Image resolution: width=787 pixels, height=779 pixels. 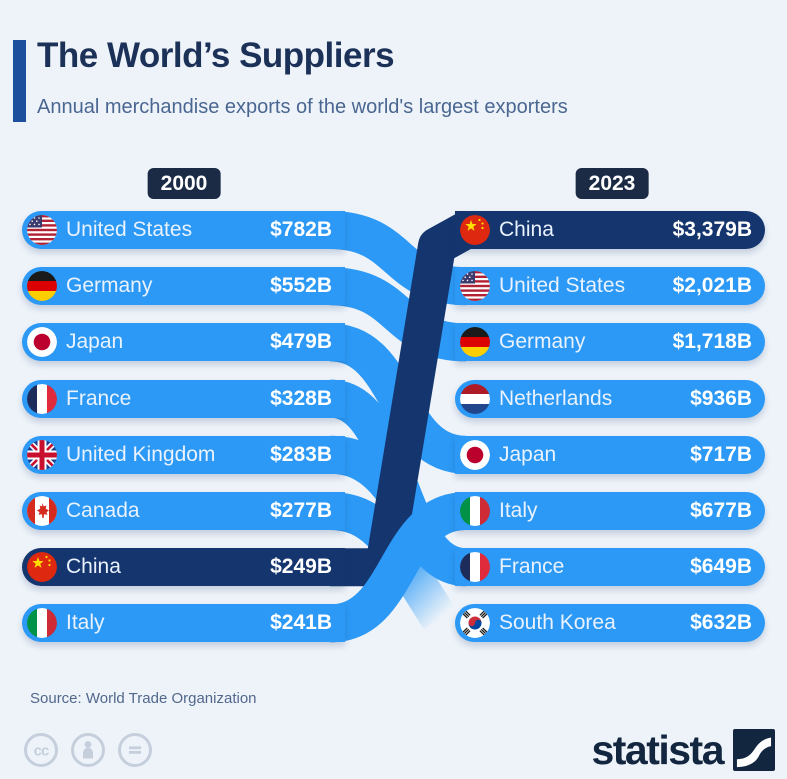 I want to click on country-label: United Kingdom, so click(x=141, y=454).